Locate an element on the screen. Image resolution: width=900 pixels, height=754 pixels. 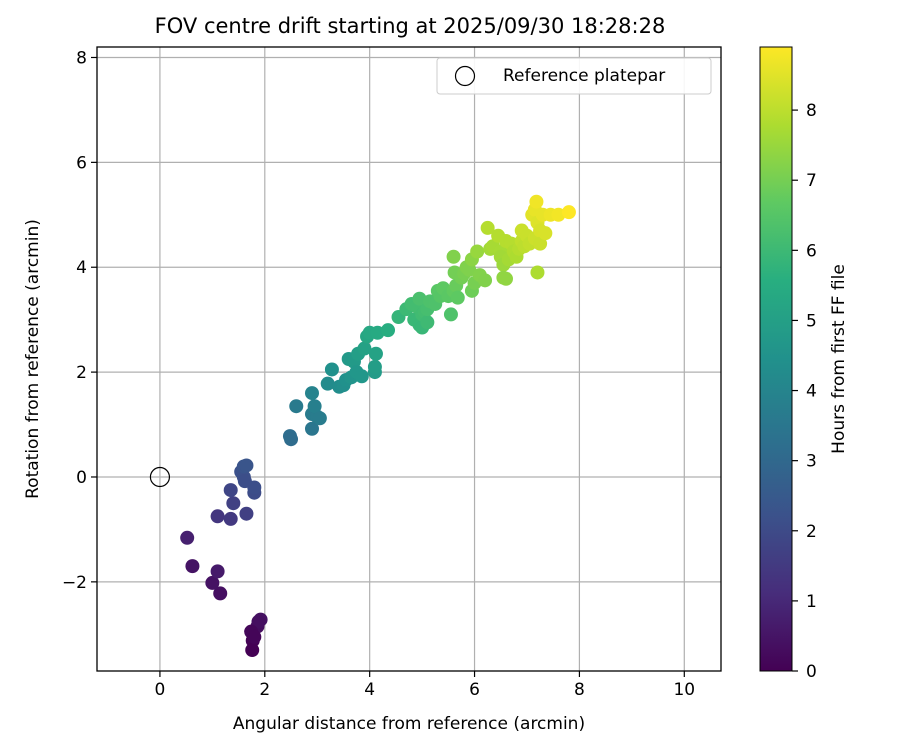
y-tick-label: 8 is located at coordinates (81, 58).